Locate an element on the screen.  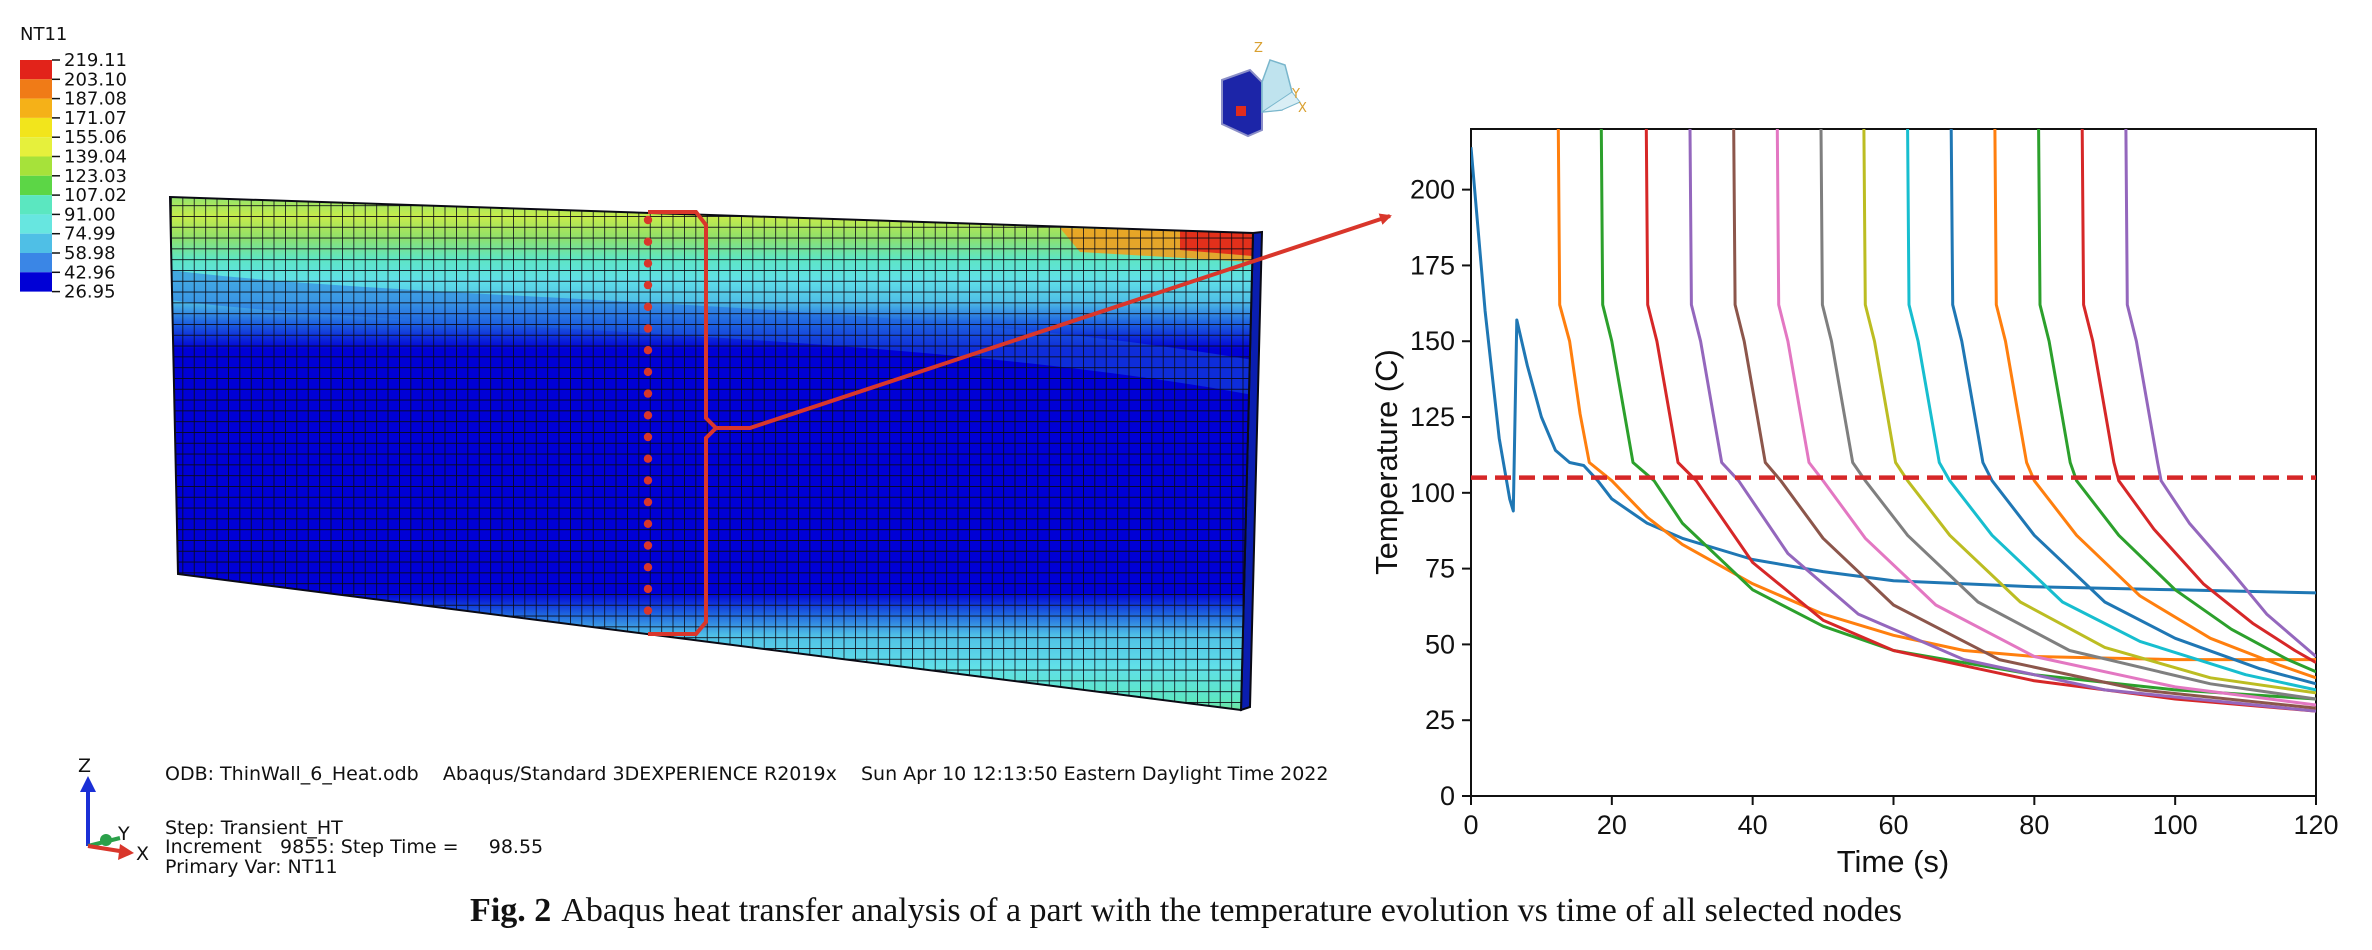
legend-value: 139.04 is located at coordinates (95, 157).